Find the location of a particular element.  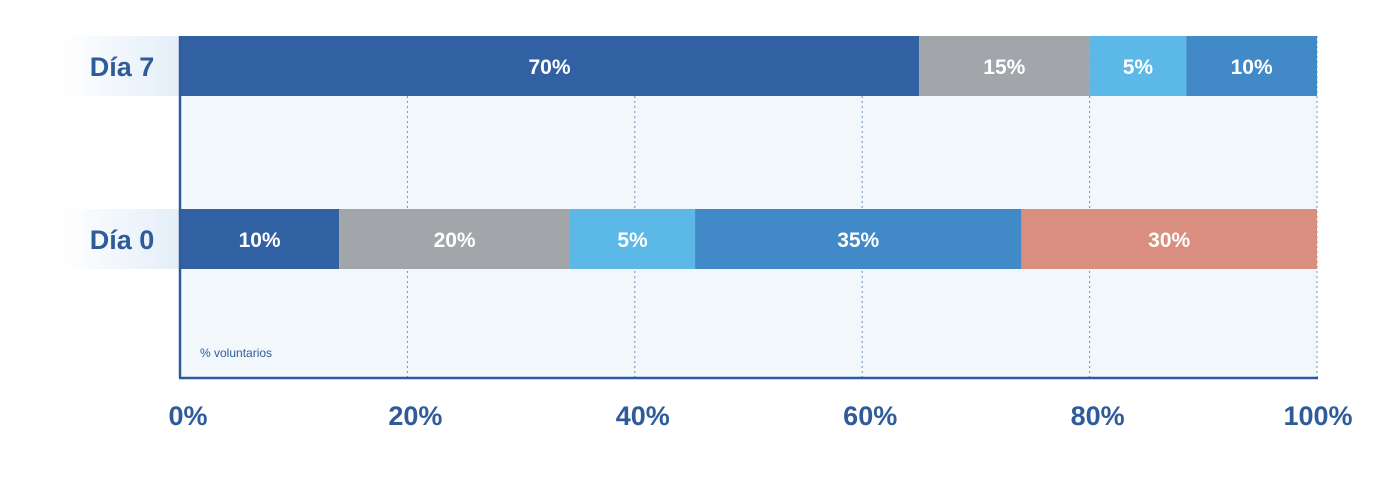

category-label: Día 0 is located at coordinates (122, 240).